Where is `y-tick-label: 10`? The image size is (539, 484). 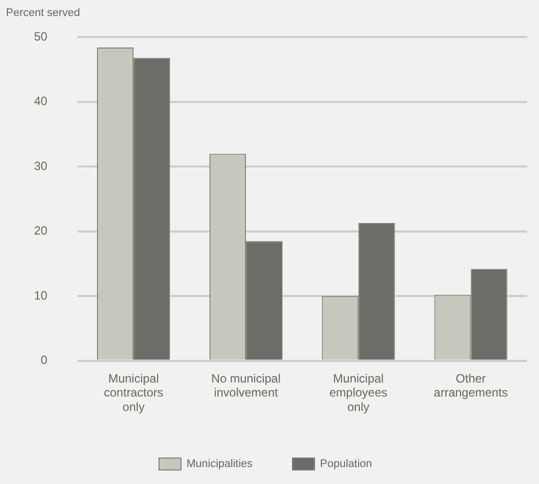 y-tick-label: 10 is located at coordinates (41, 295).